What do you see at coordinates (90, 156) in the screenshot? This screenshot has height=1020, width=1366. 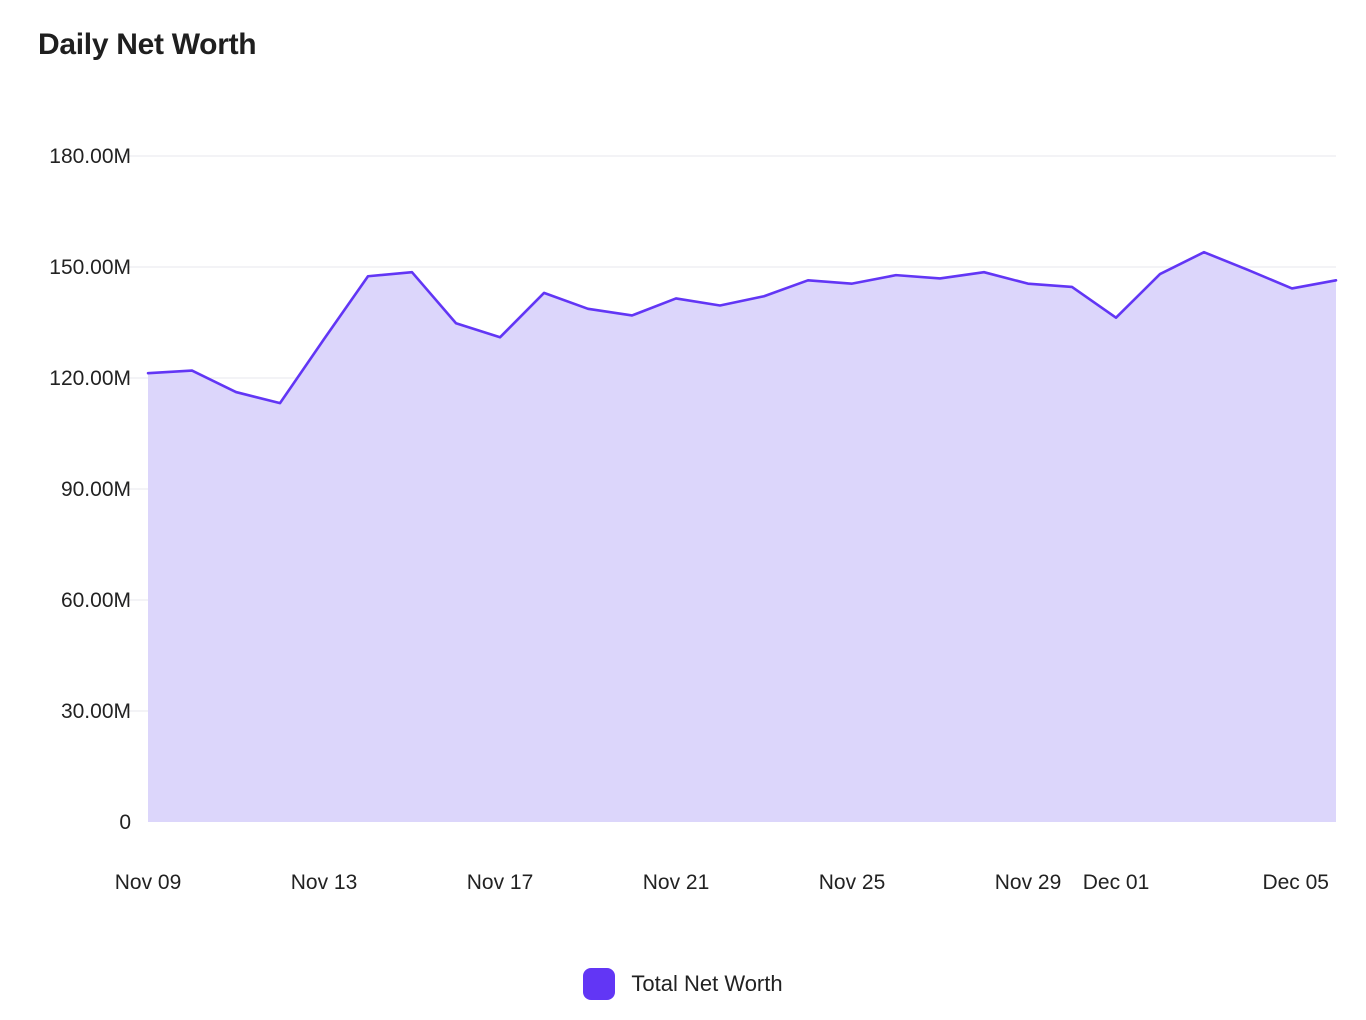 I see `y-tick-label: 180.00M` at bounding box center [90, 156].